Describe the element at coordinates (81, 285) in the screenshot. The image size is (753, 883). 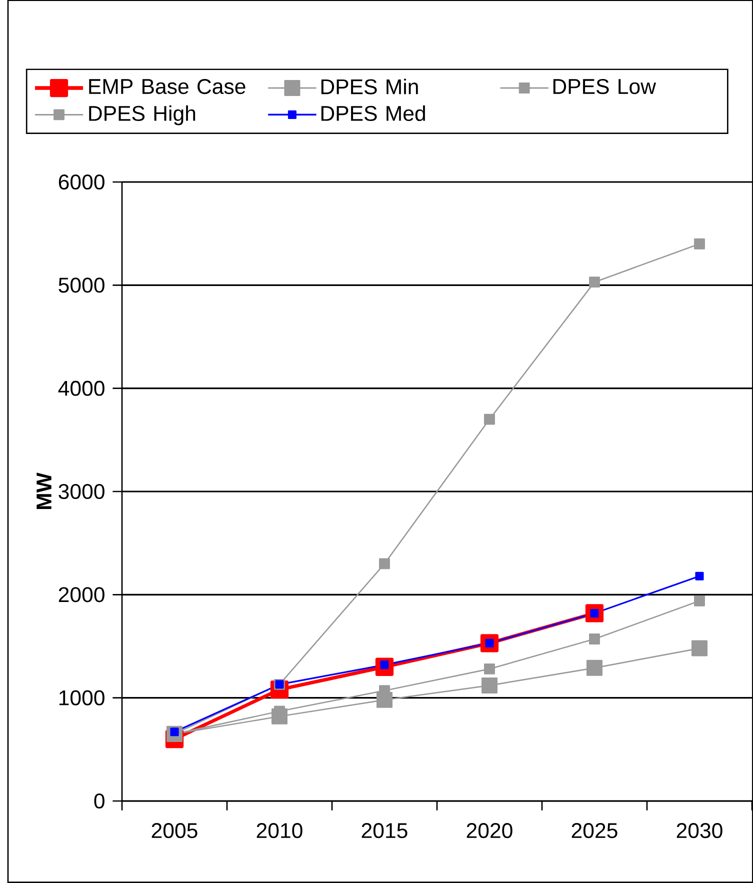
I see `y-tick-label: 5000` at that location.